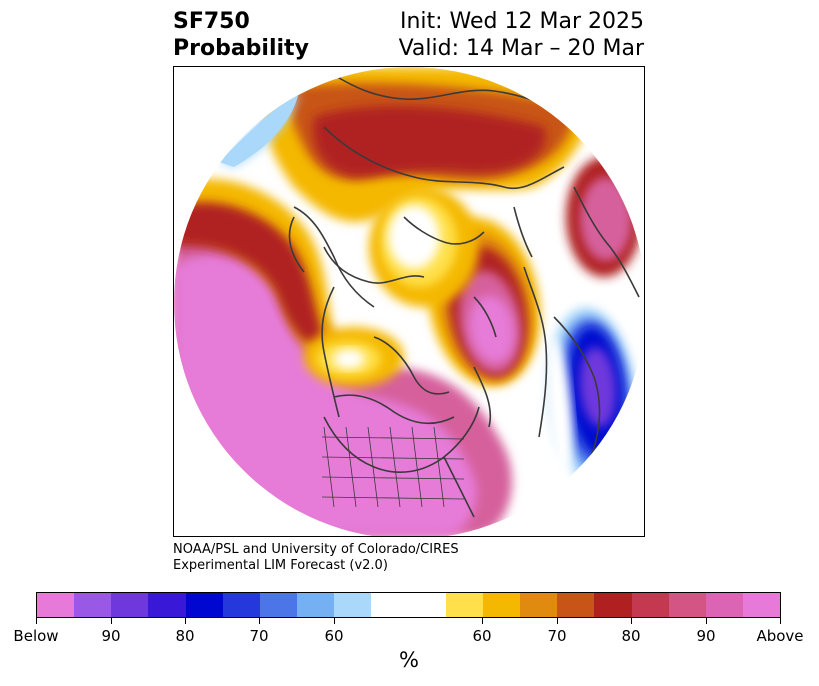  I want to click on pacific-lightblue-core, so click(259, 129).